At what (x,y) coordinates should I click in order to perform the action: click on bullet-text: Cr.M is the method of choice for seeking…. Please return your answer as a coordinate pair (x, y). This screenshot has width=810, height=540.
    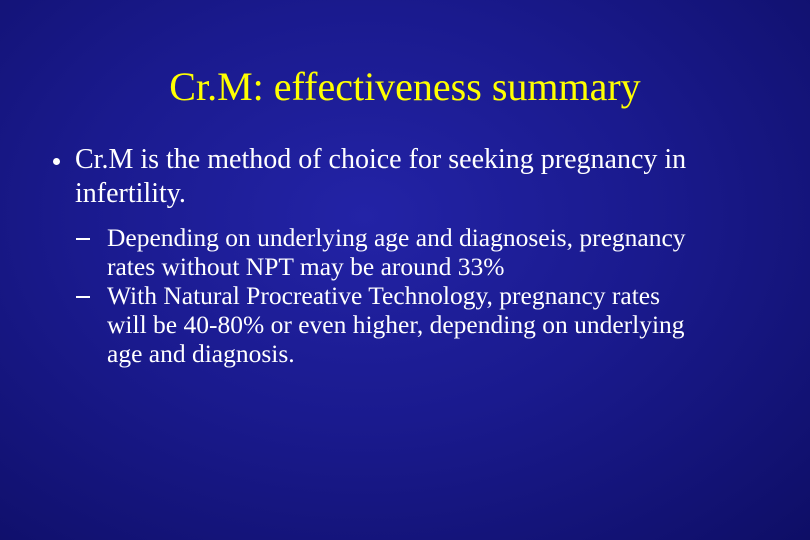
    Looking at the image, I should click on (381, 176).